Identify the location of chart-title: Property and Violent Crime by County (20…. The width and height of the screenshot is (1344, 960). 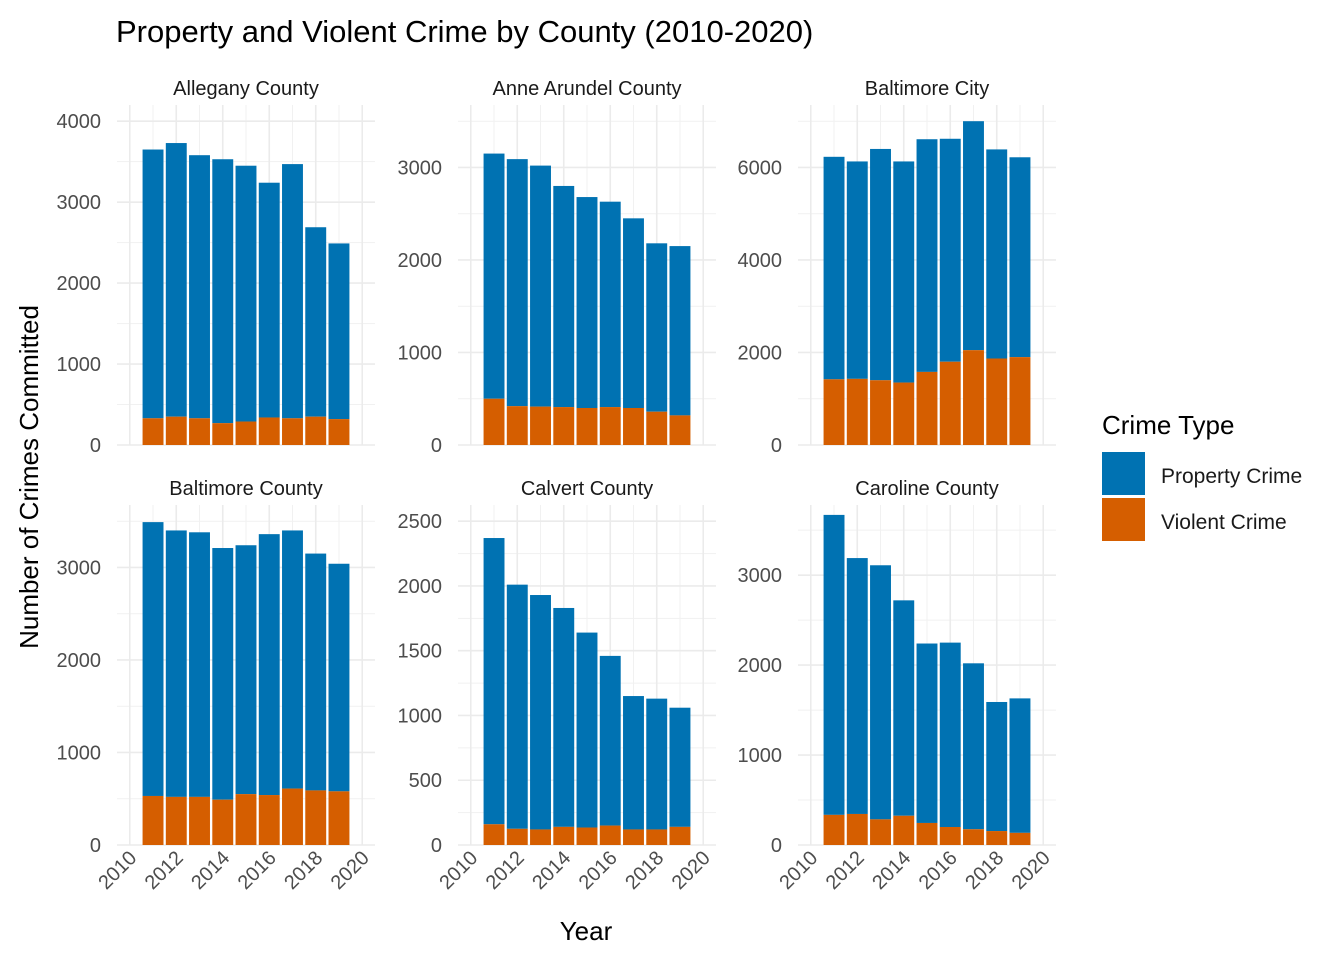
(464, 31).